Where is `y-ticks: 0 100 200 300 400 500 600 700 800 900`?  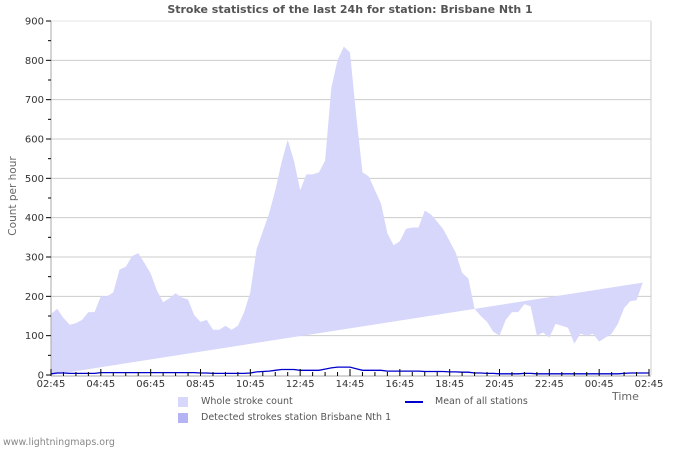
y-ticks: 0 100 200 300 400 500 600 700 800 900 is located at coordinates (38, 199).